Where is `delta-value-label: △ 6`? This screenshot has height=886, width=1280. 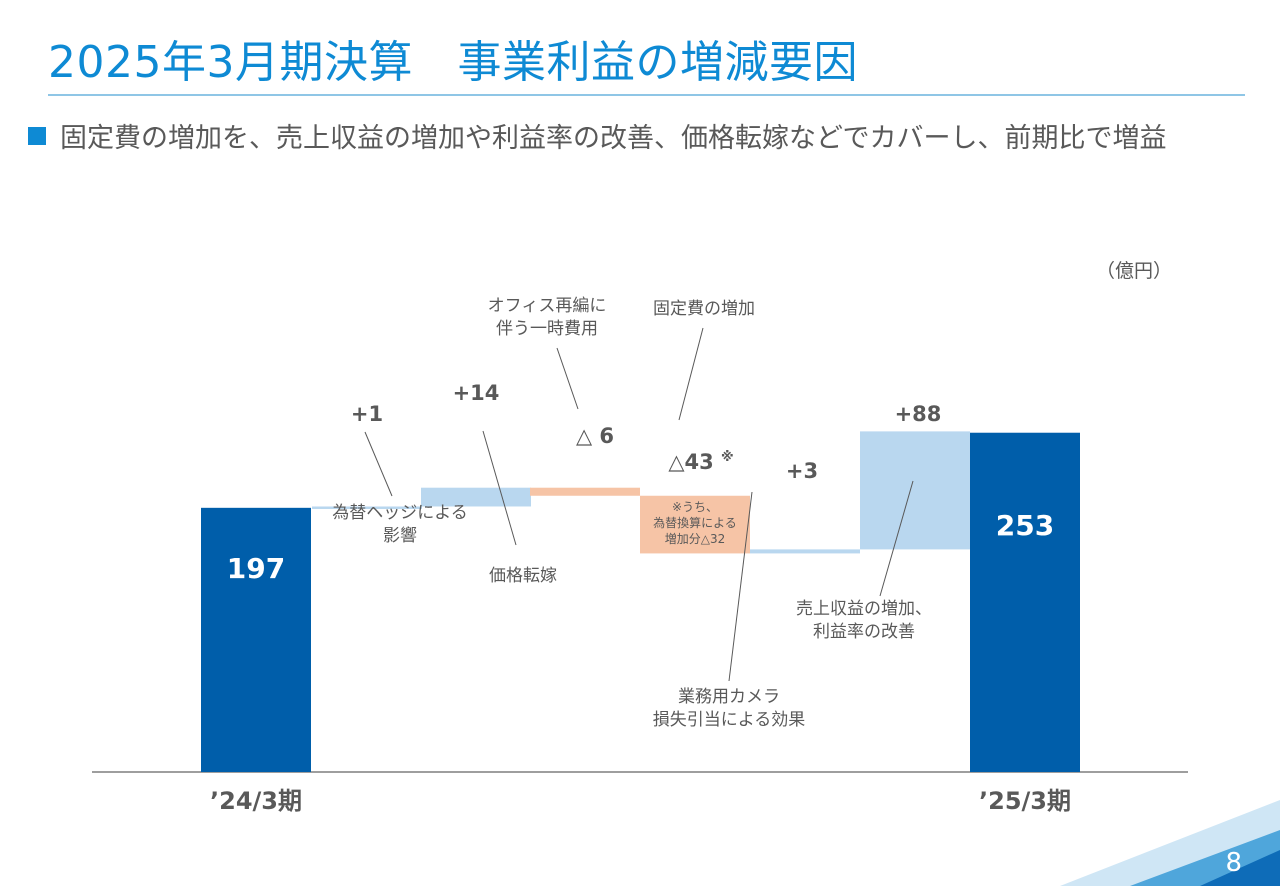 delta-value-label: △ 6 is located at coordinates (595, 436).